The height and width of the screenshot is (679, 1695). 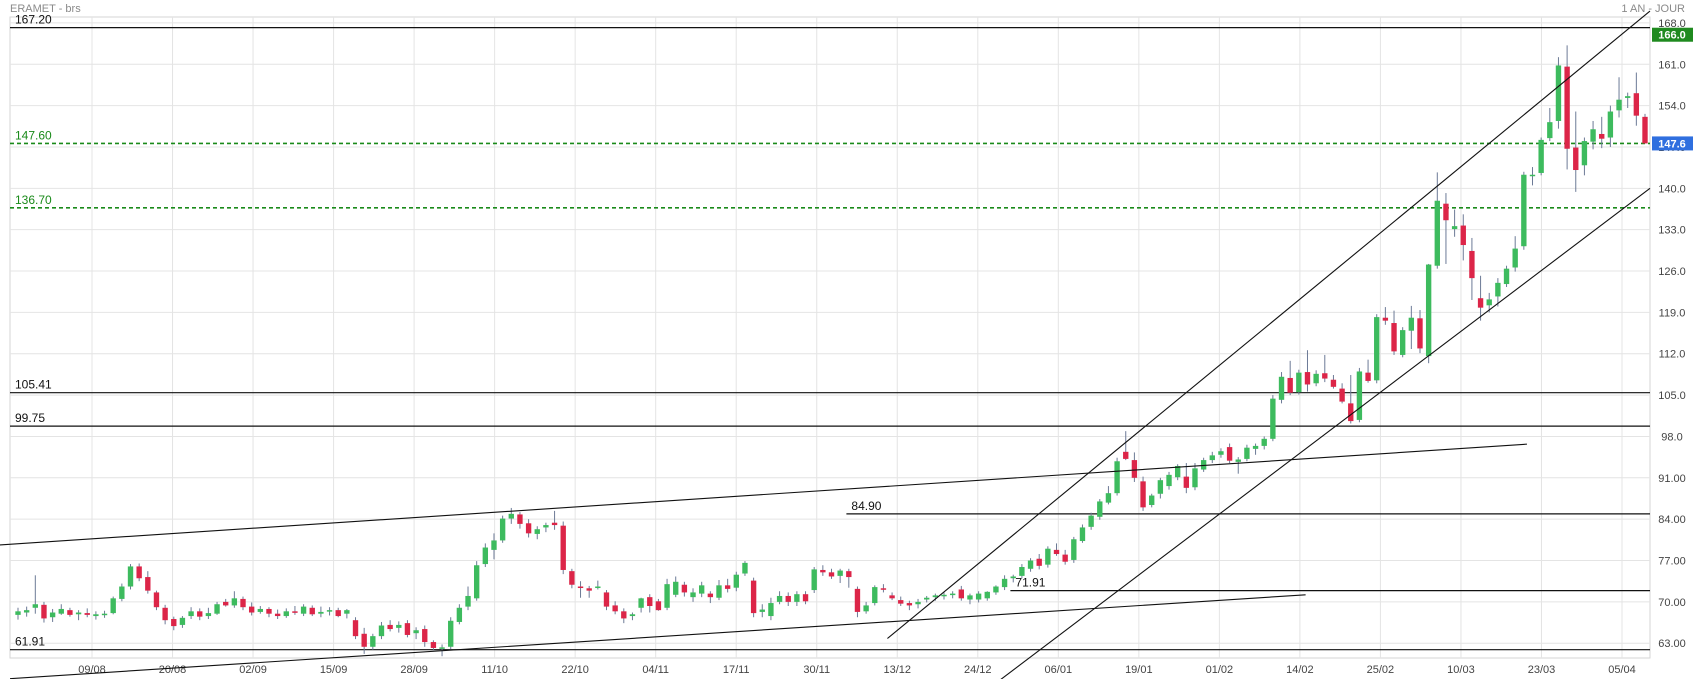 I want to click on y-tick-label: 126.0, so click(x=1672, y=272).